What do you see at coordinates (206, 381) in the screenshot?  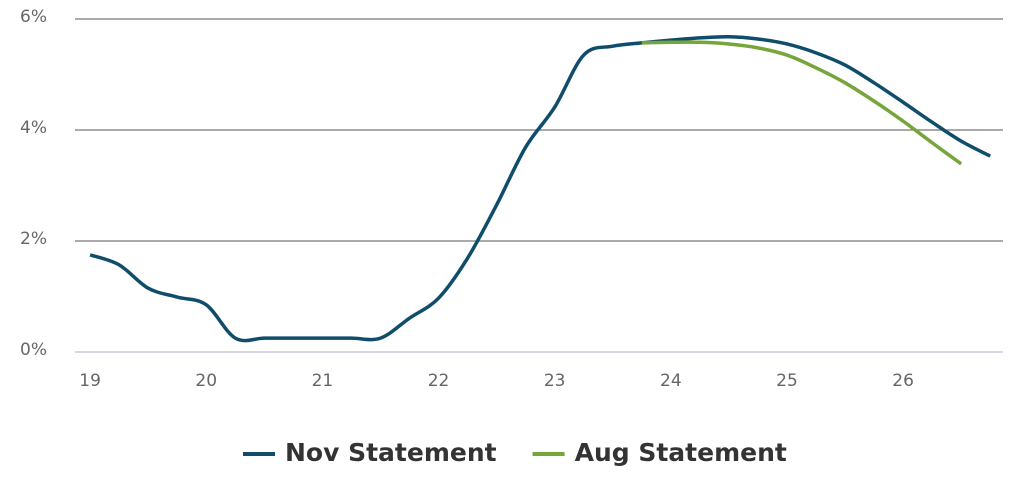 I see `x-tick-label: 20` at bounding box center [206, 381].